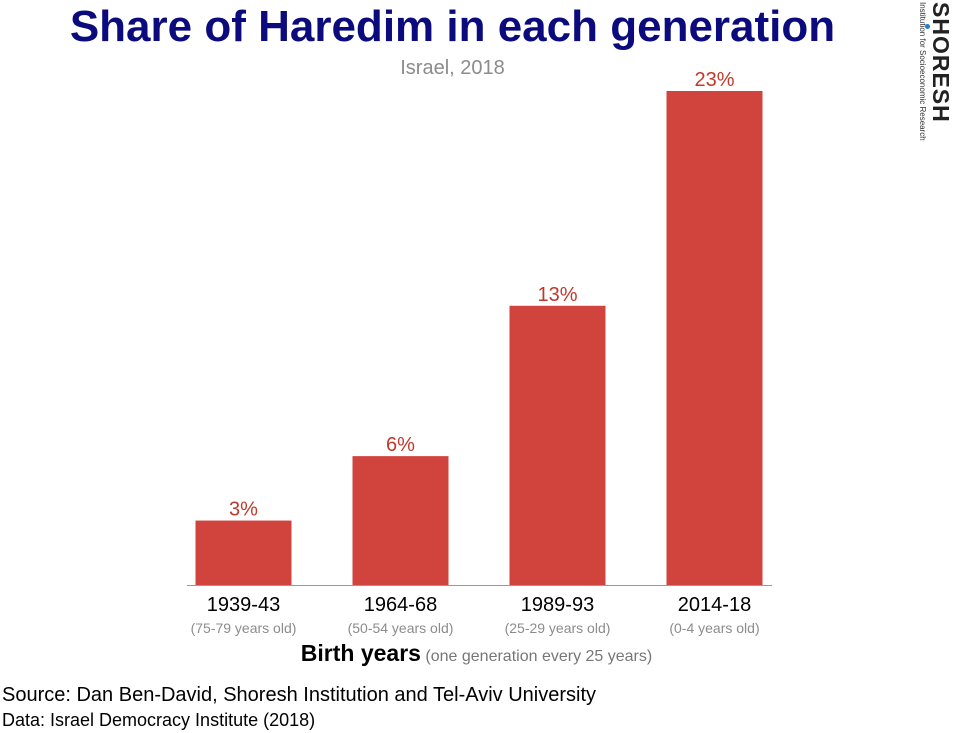  I want to click on chart-subtitle: Israel, 2018, so click(452, 68).